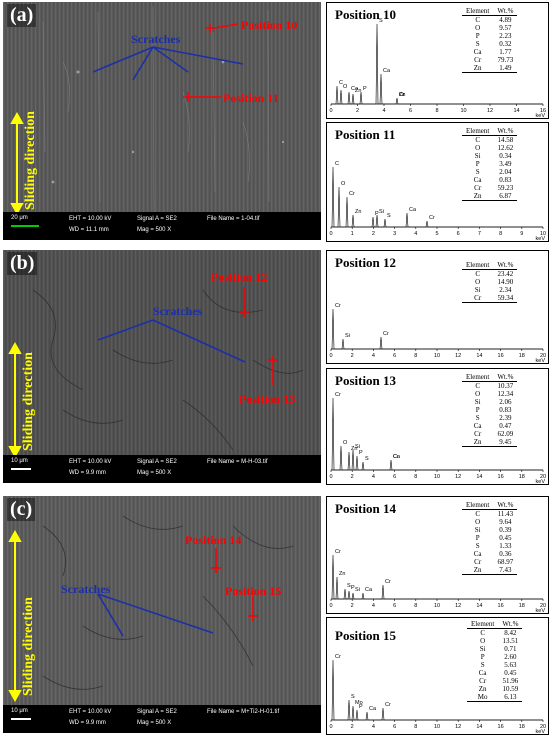  Describe the element at coordinates (483, 624) in the screenshot. I see `eds-head-element: Element` at that location.